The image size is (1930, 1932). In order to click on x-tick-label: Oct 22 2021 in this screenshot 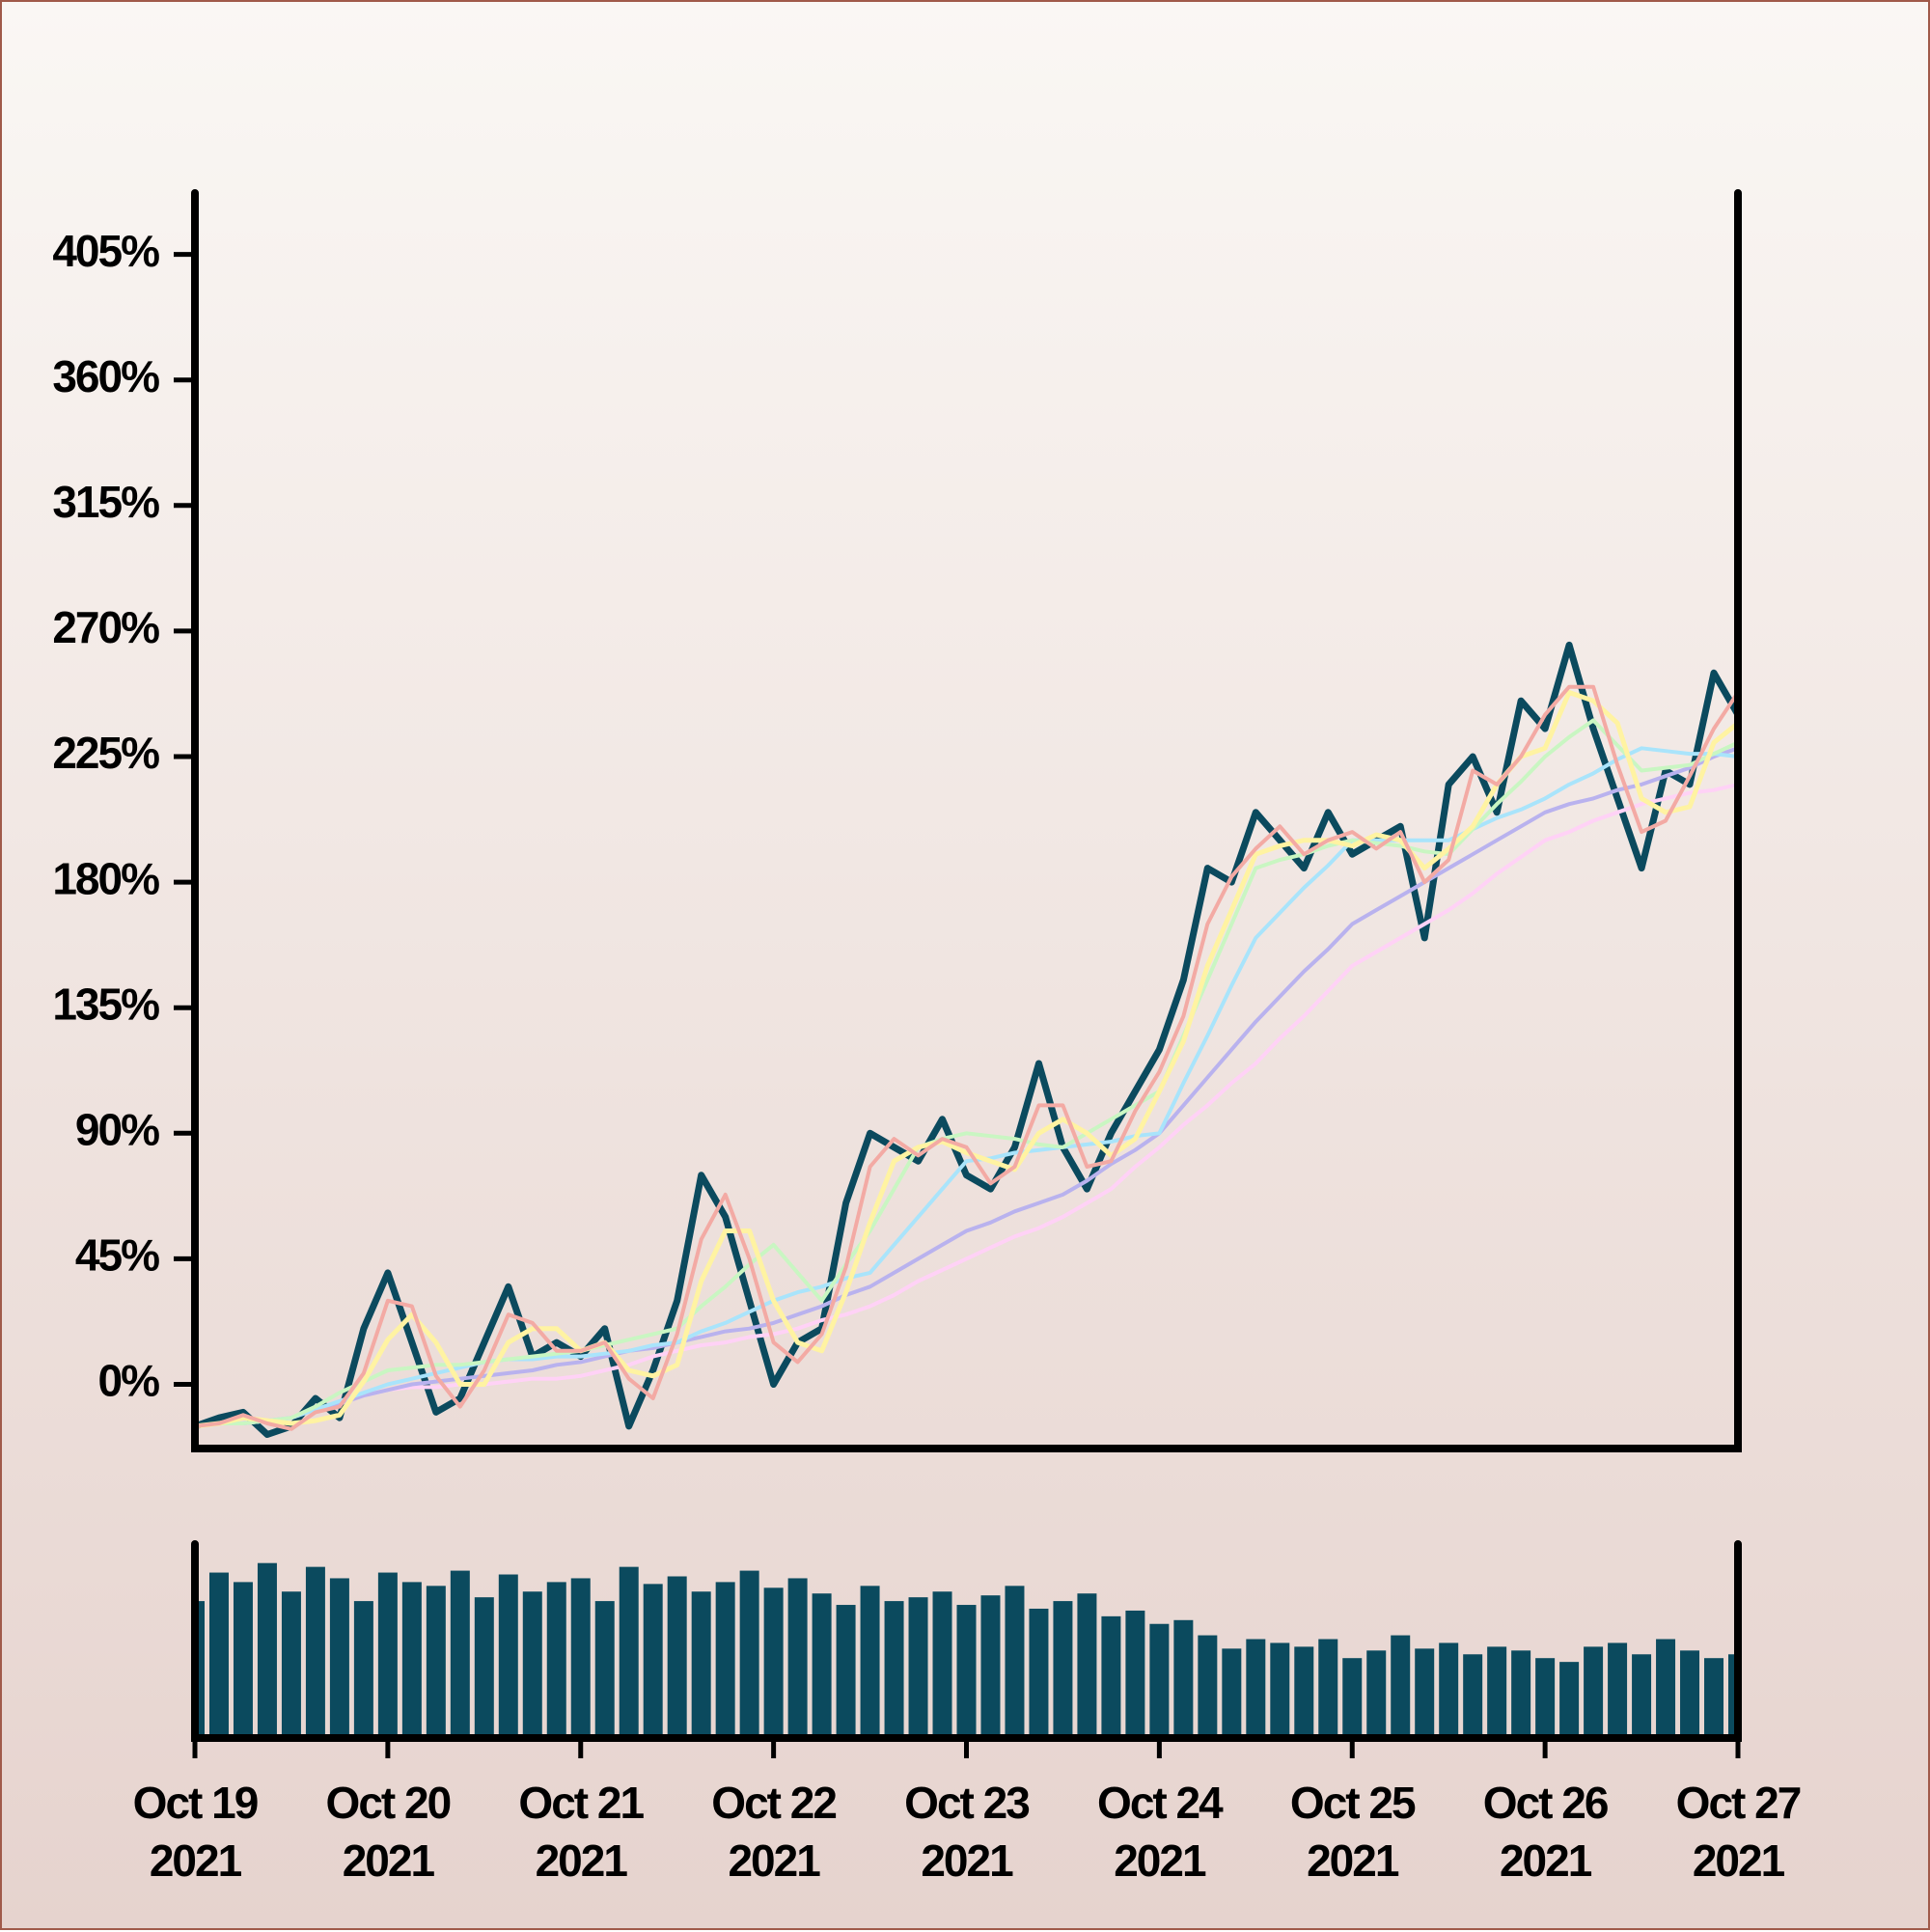, I will do `click(774, 1832)`.